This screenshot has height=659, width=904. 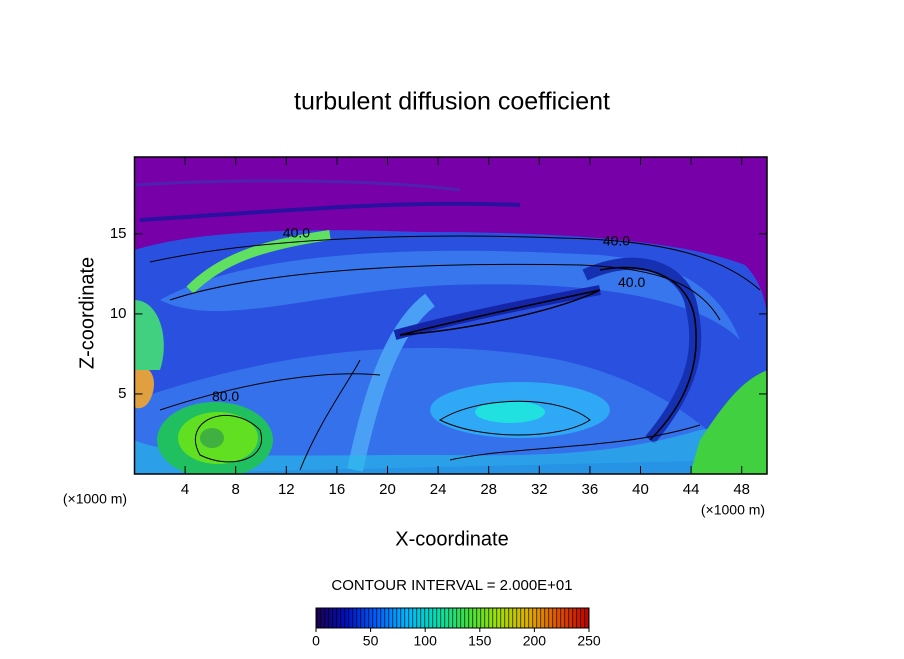 I want to click on x-tick-label: 36, so click(x=590, y=489).